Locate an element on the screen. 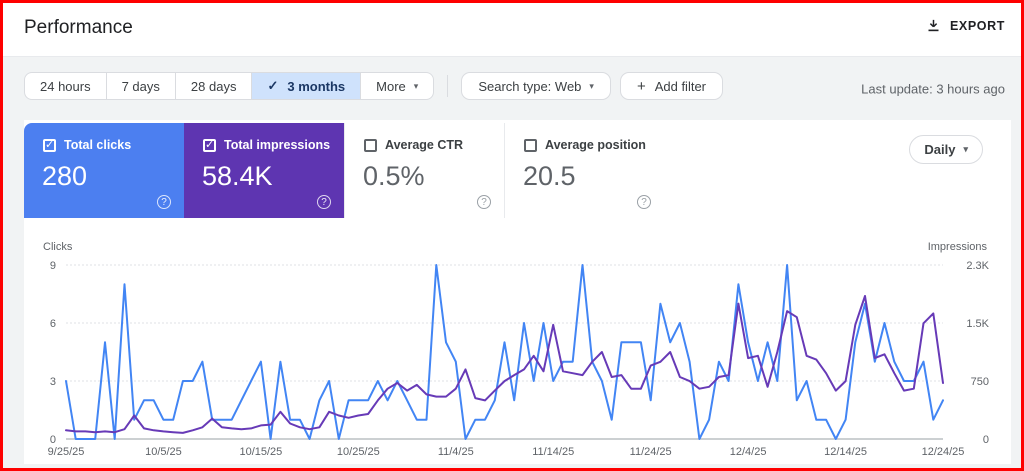 The width and height of the screenshot is (1024, 471). range-label: 24 hours is located at coordinates (65, 86).